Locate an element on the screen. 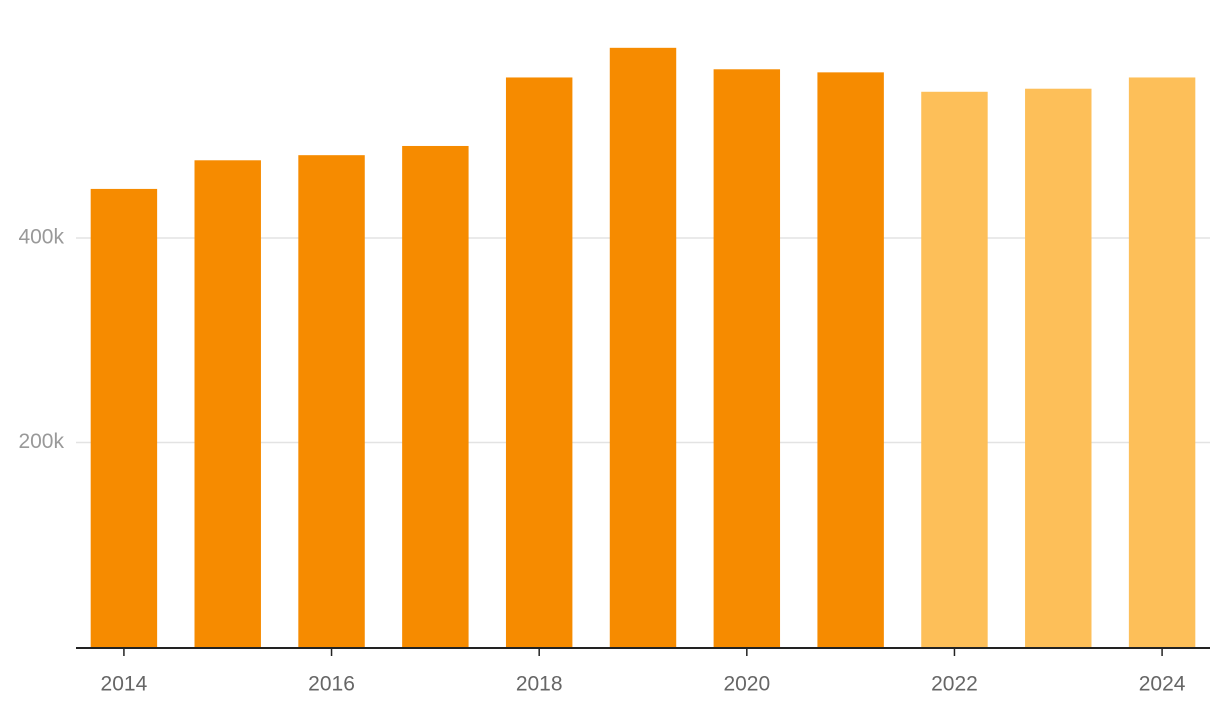 This screenshot has width=1220, height=714. y-tick-label: 400k is located at coordinates (41, 237).